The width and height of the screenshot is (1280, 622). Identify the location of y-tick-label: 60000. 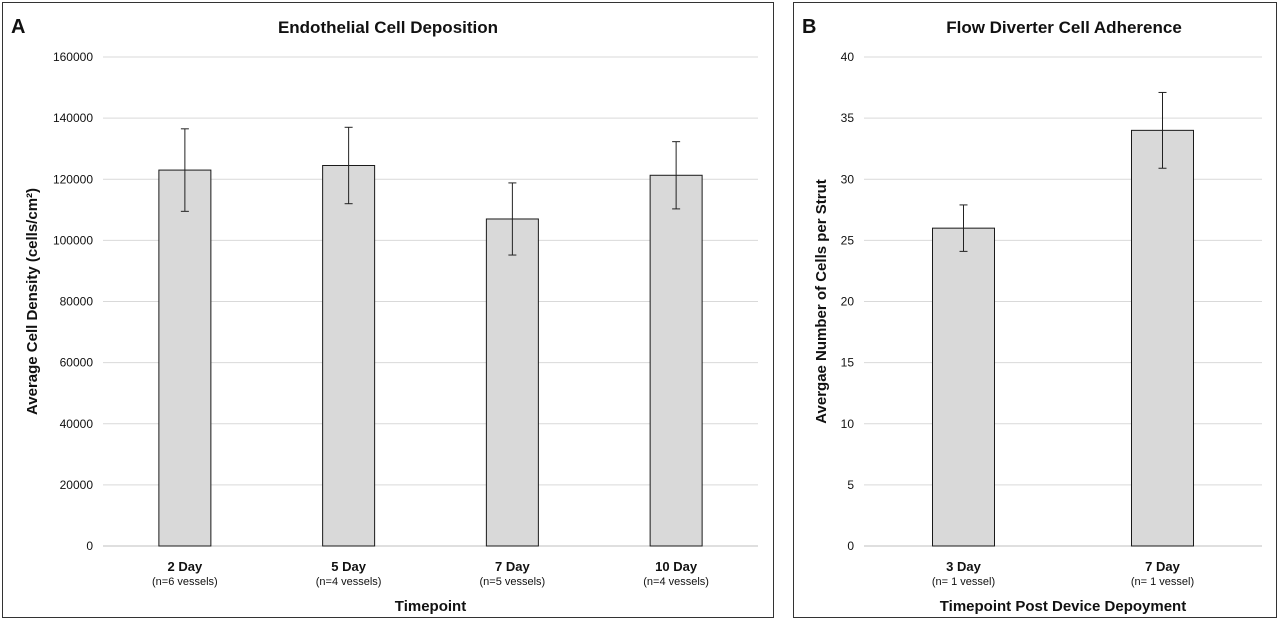
(77, 363).